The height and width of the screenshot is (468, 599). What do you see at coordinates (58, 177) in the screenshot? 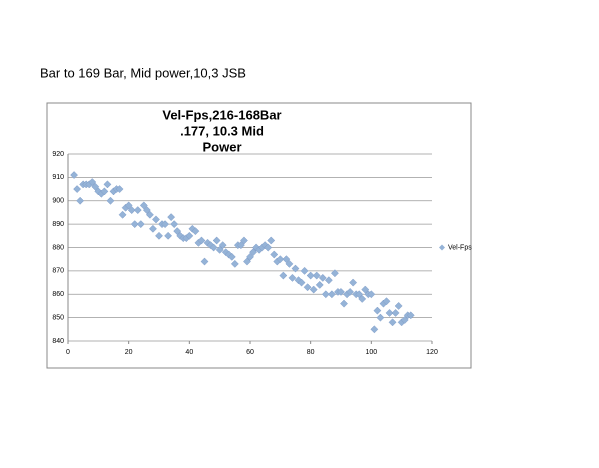
I see `y-tick-label: 910` at bounding box center [58, 177].